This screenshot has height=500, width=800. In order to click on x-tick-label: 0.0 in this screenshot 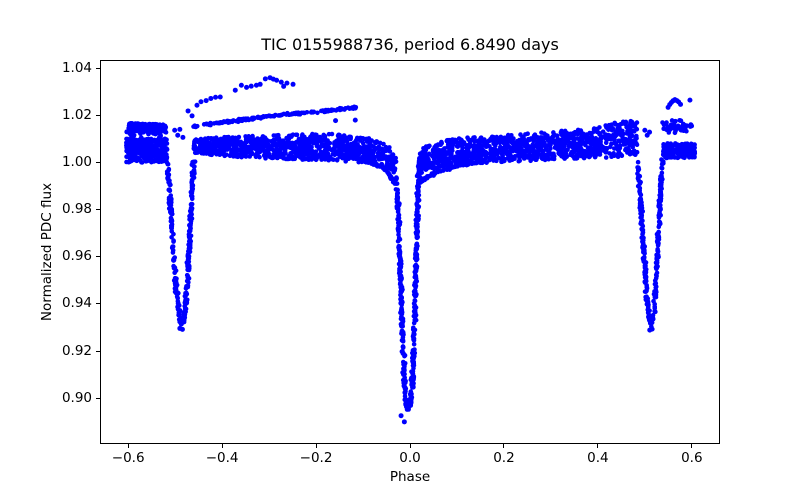, I will do `click(410, 458)`.